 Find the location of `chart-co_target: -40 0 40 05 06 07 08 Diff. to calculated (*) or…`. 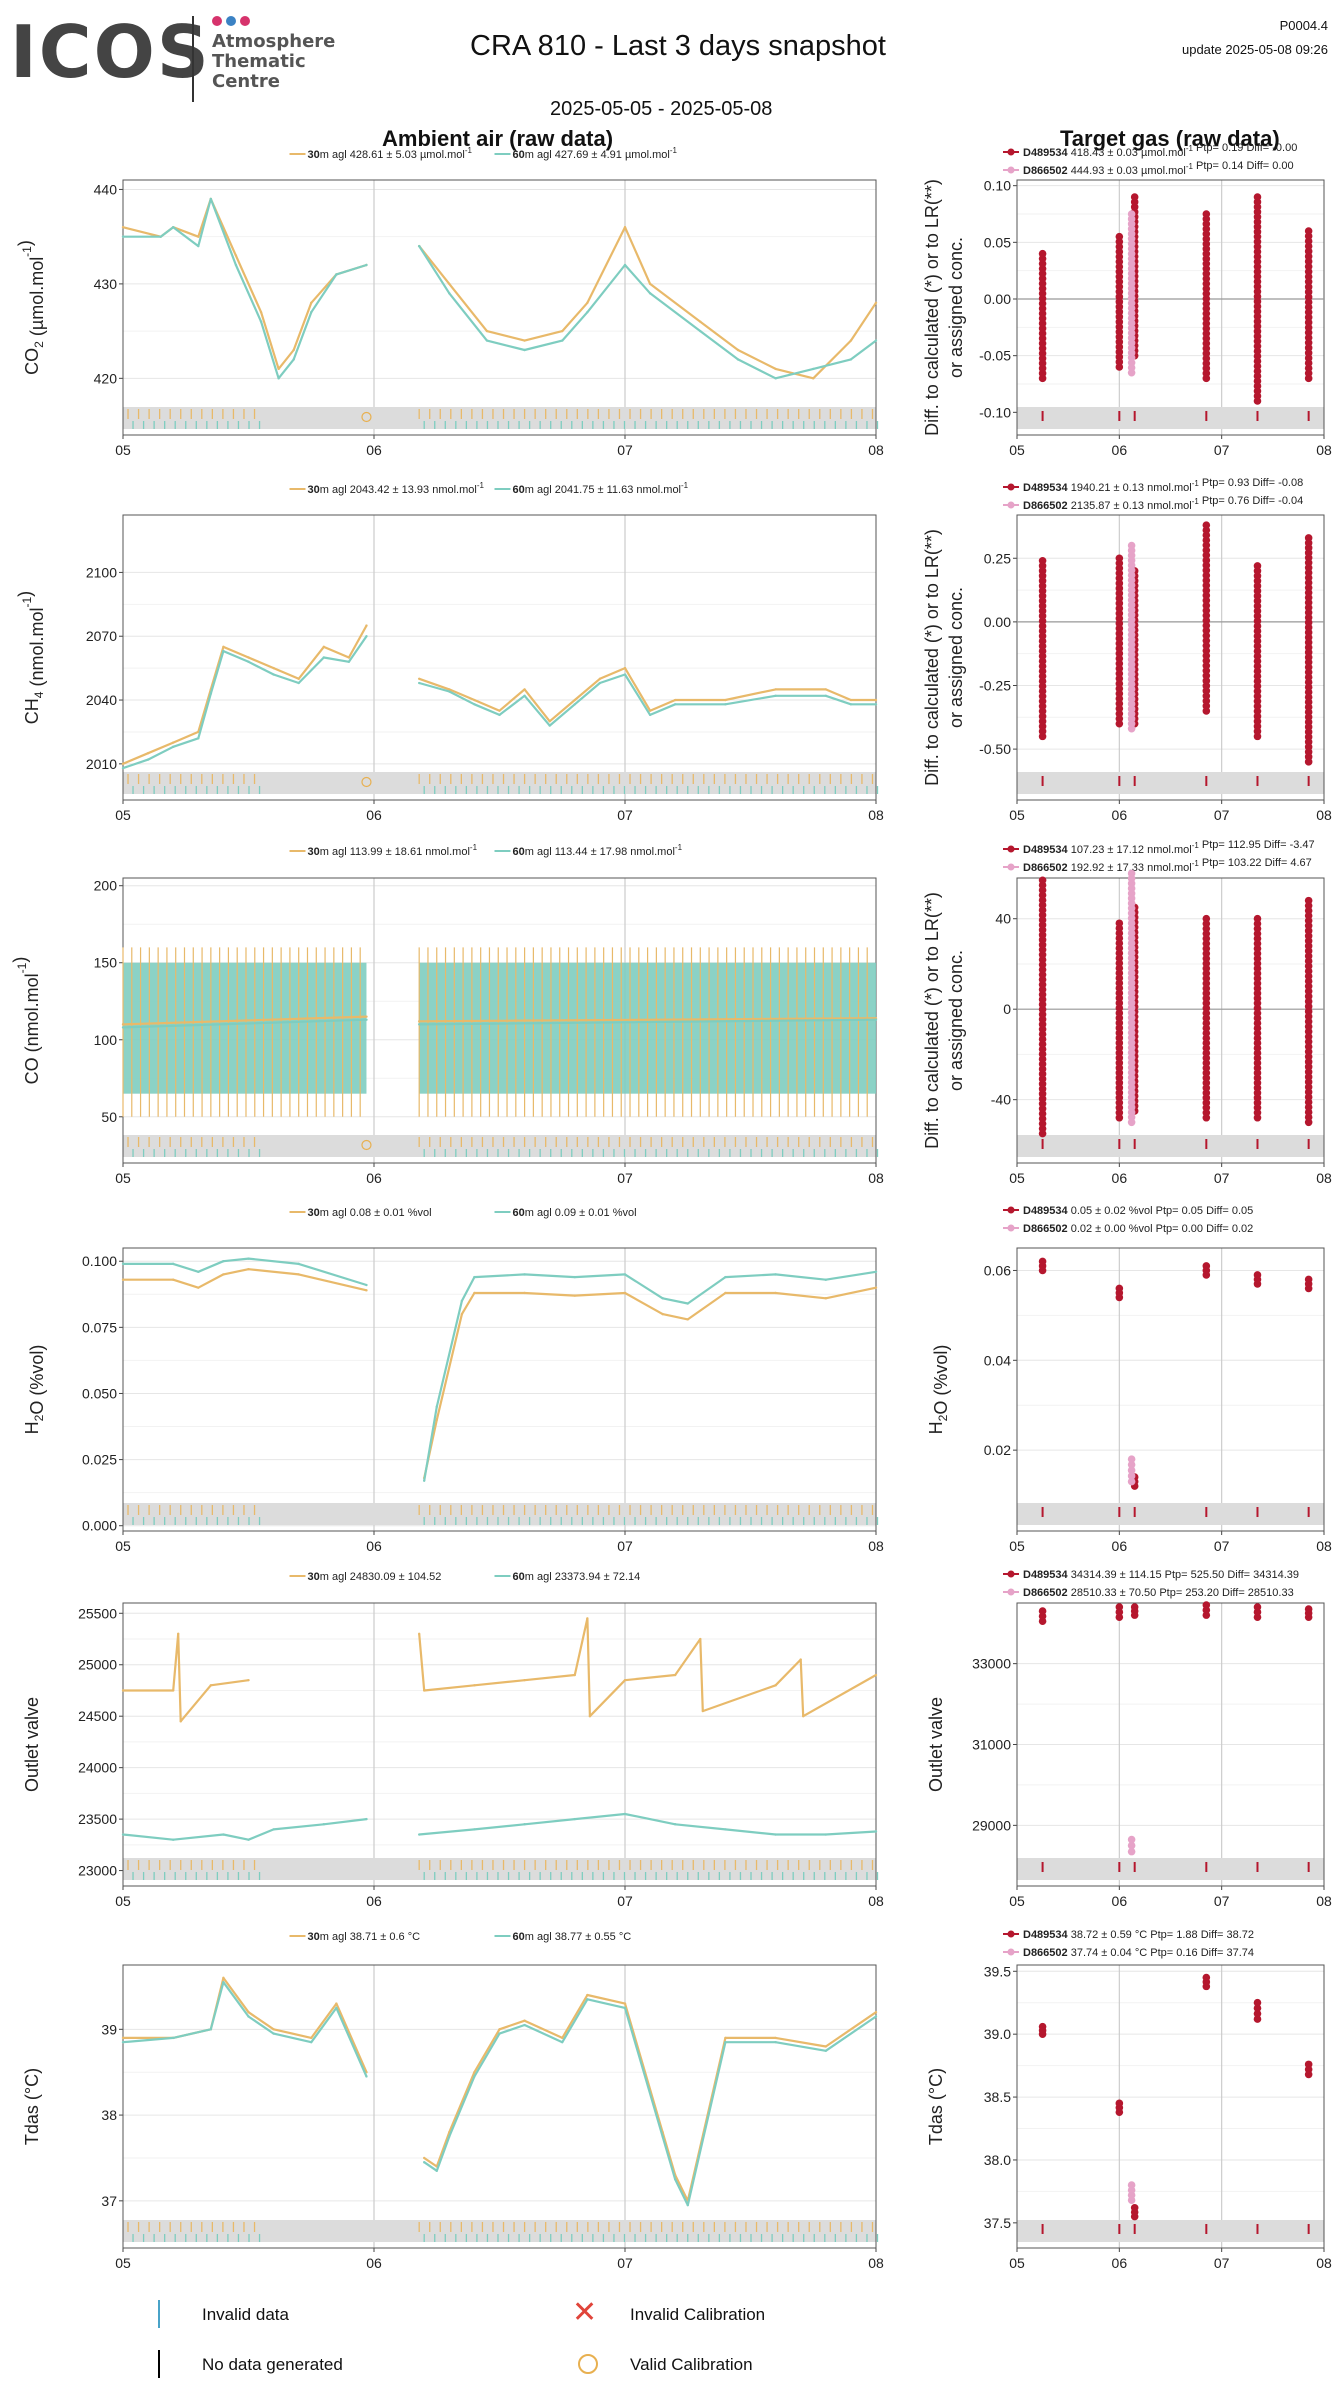

chart-co_target: -40 0 40 05 06 07 08 Diff. to calculated (*) or… is located at coordinates (1127, 1012).